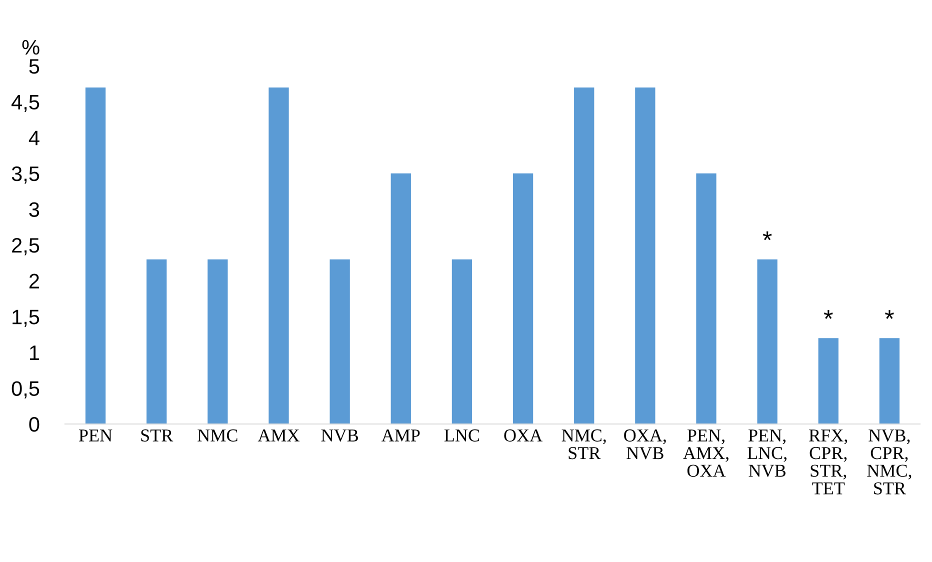 This screenshot has width=932, height=562. Describe the element at coordinates (26, 175) in the screenshot. I see `y-tick-label: 3,5` at that location.